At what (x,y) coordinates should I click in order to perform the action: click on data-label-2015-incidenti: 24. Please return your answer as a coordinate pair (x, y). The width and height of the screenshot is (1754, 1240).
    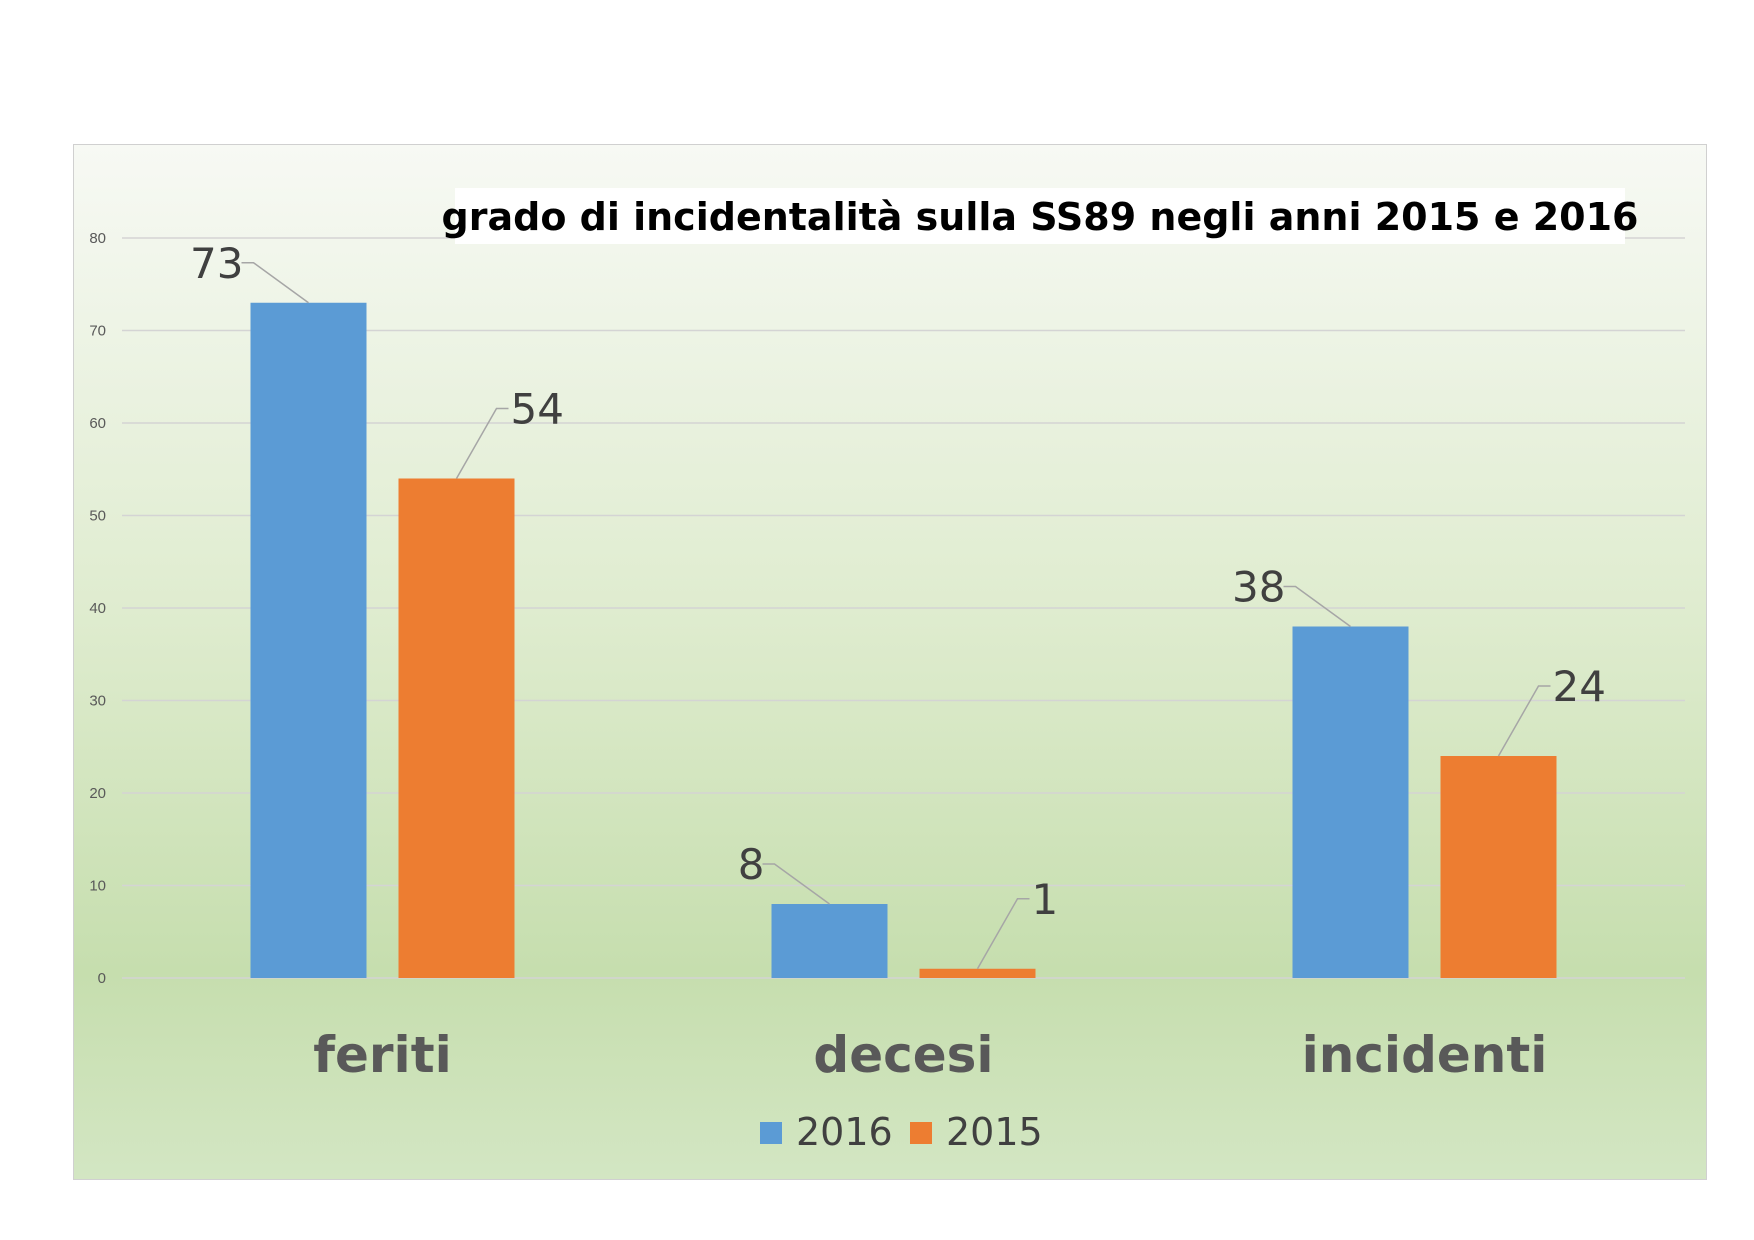
    Looking at the image, I should click on (1579, 686).